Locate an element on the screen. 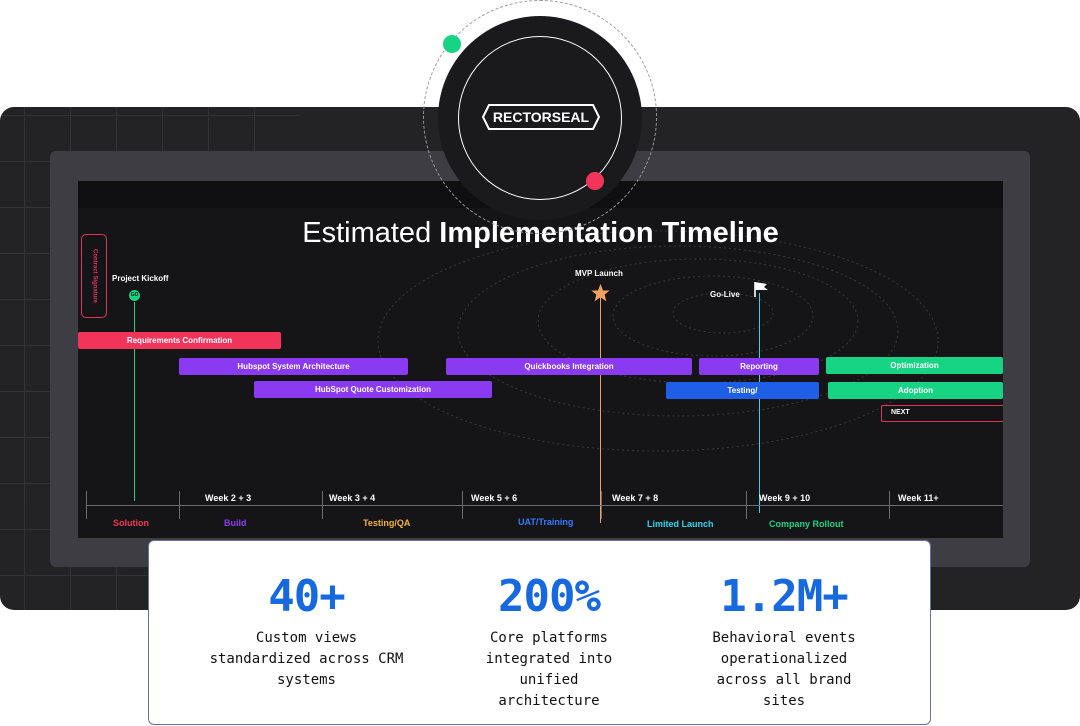  next-box: NEXT is located at coordinates (942, 413).